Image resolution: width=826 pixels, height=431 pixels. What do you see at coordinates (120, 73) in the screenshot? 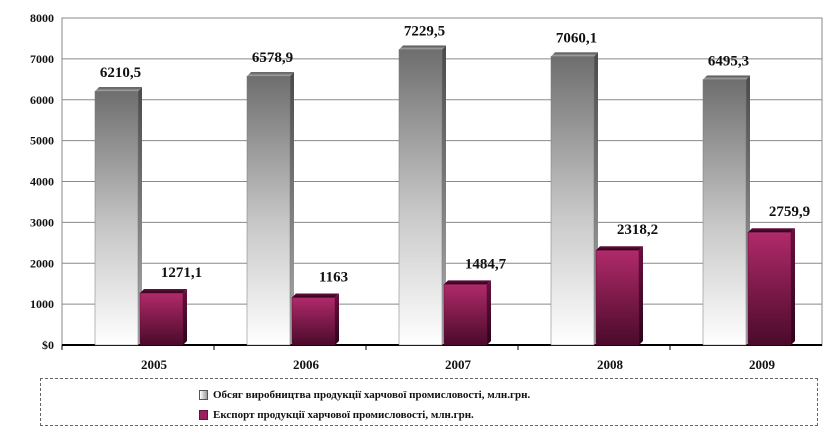
I see `data-label: 6210,5` at bounding box center [120, 73].